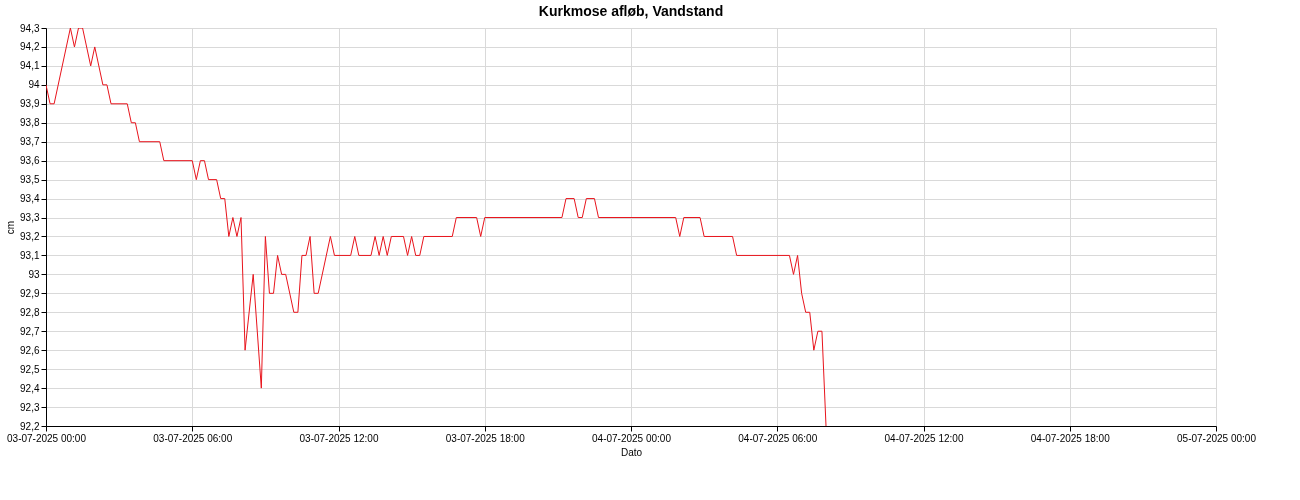  I want to click on y-tick-label: 93,4, so click(30, 199).